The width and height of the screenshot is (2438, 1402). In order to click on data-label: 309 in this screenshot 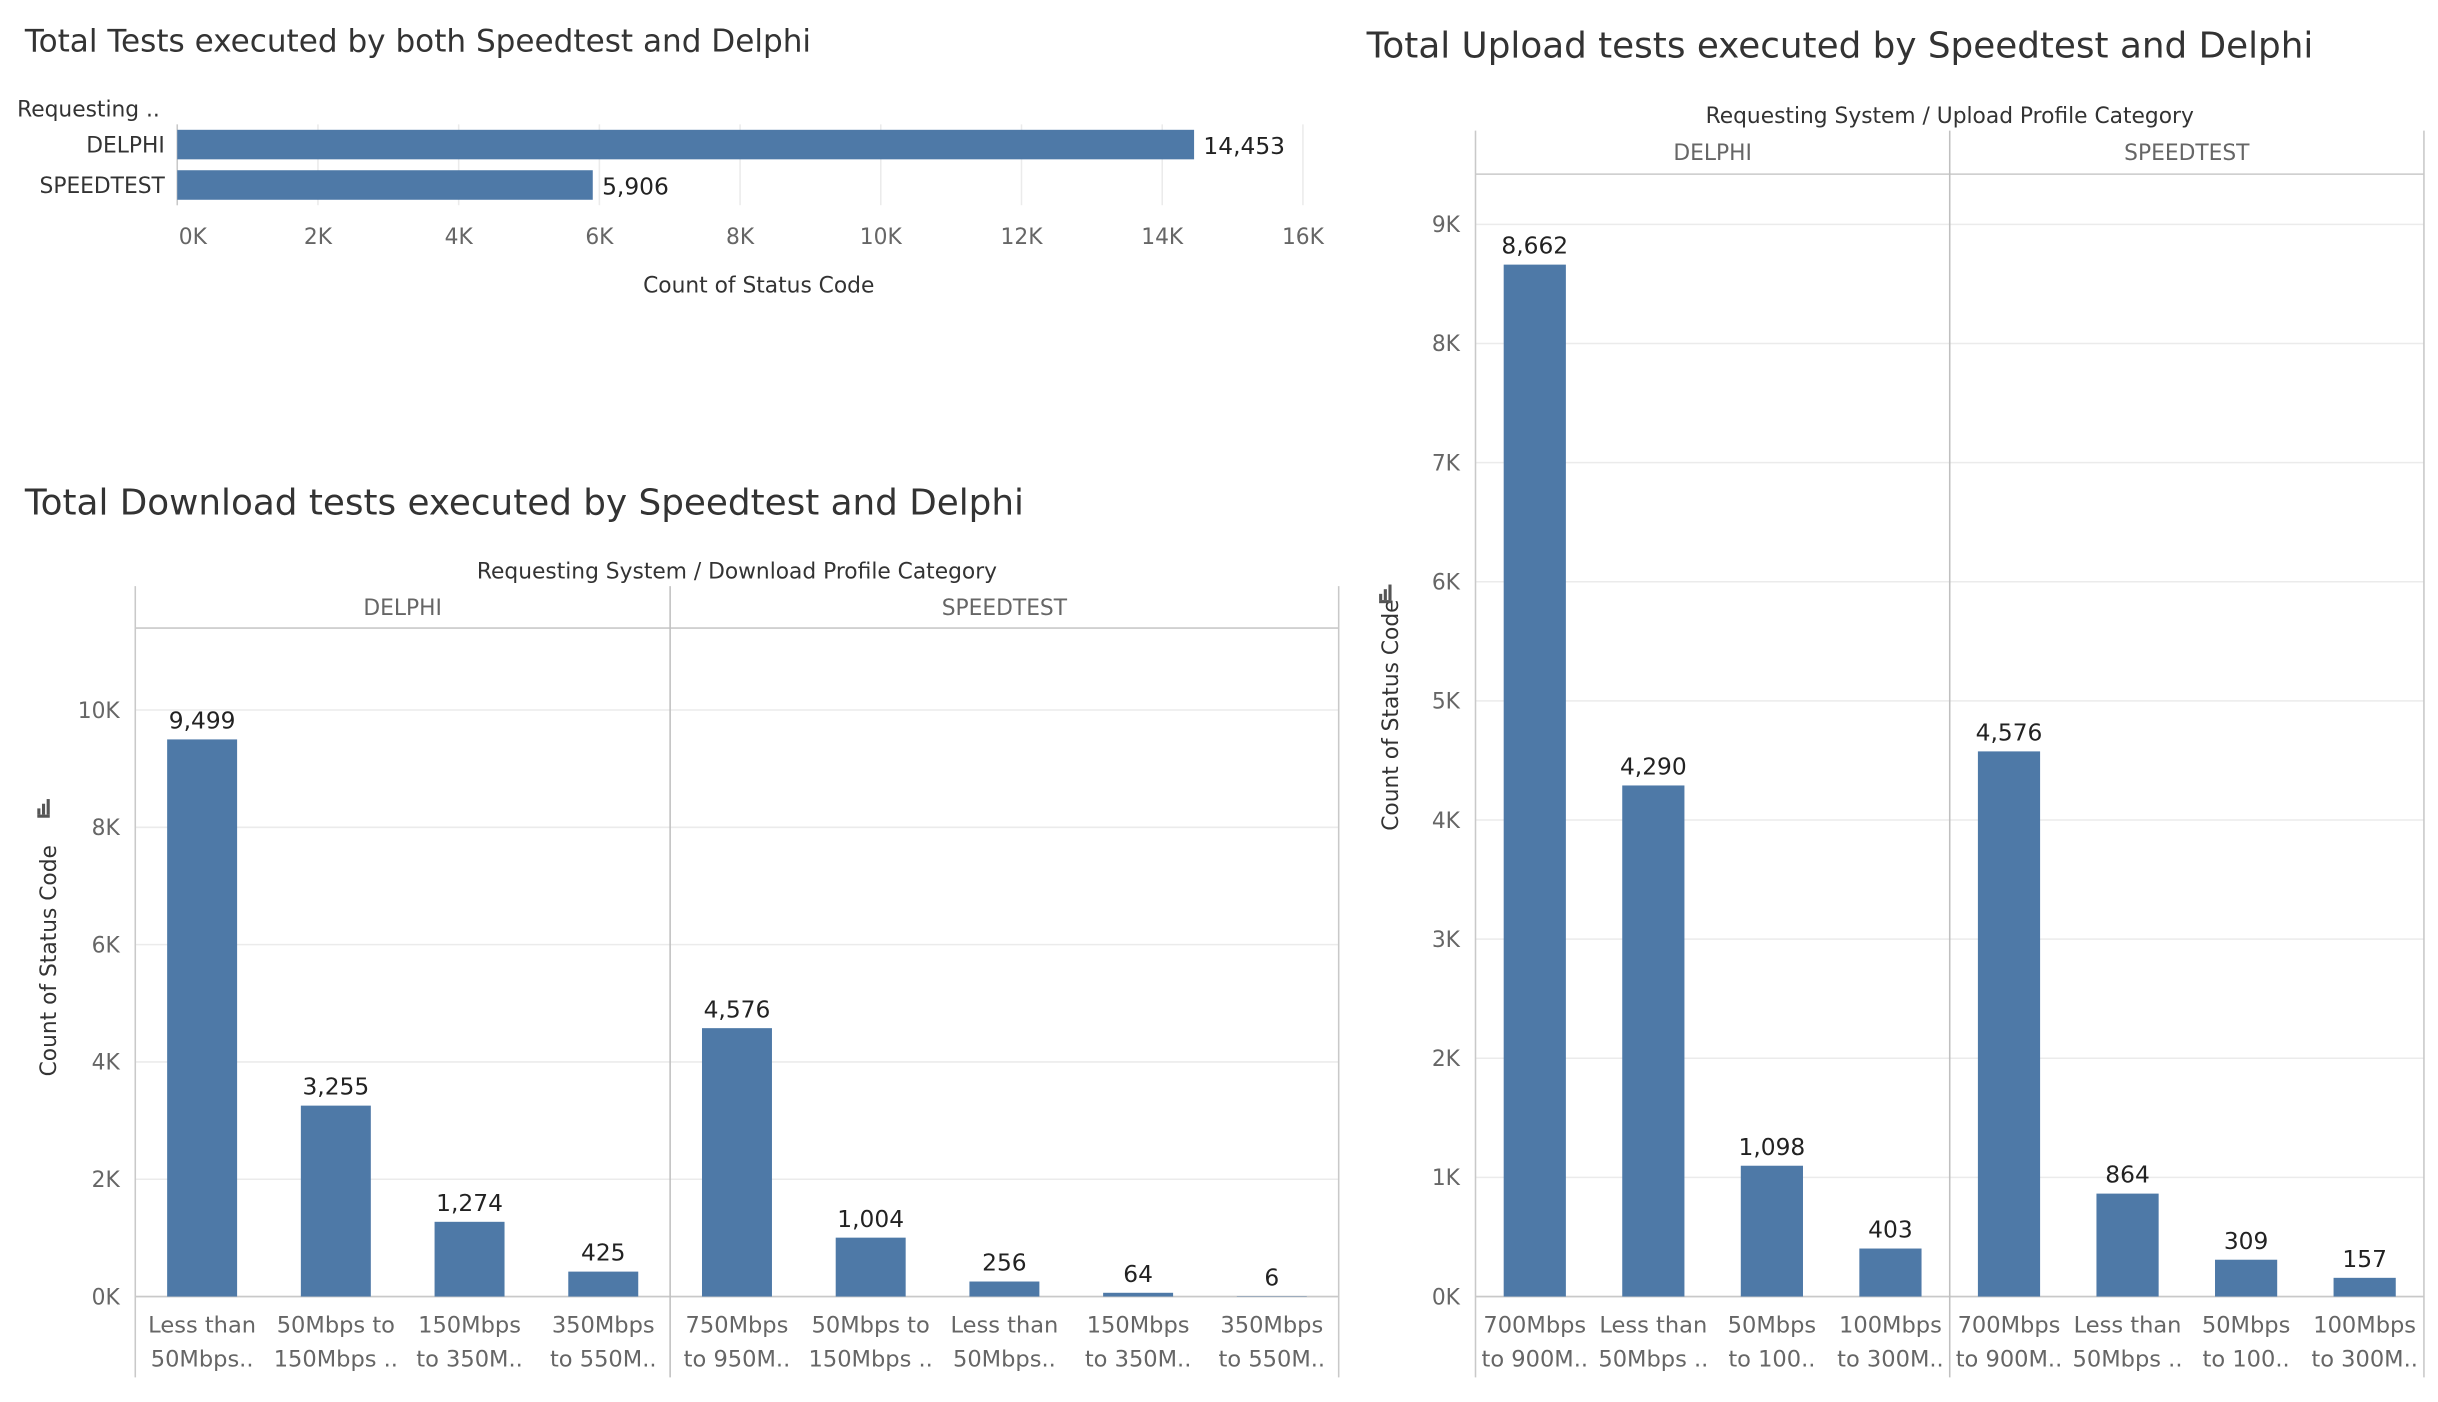, I will do `click(2246, 1241)`.